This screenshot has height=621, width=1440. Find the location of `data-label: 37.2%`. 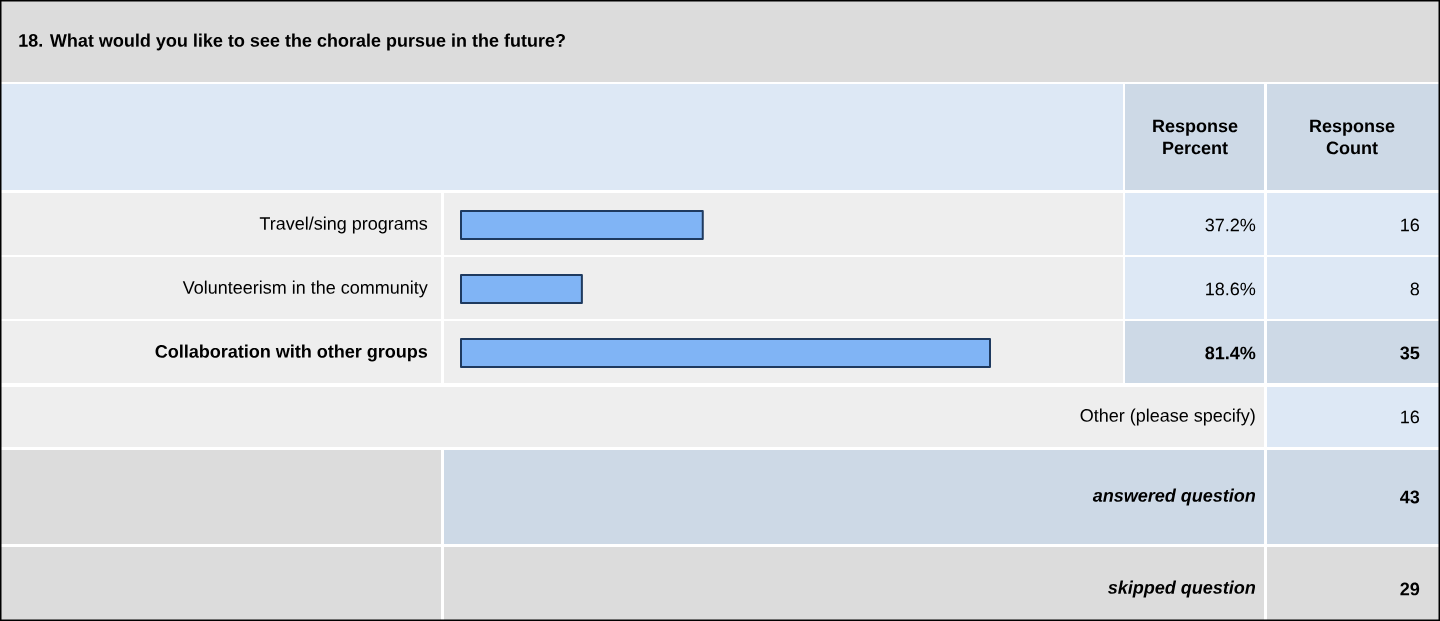

data-label: 37.2% is located at coordinates (1230, 225).